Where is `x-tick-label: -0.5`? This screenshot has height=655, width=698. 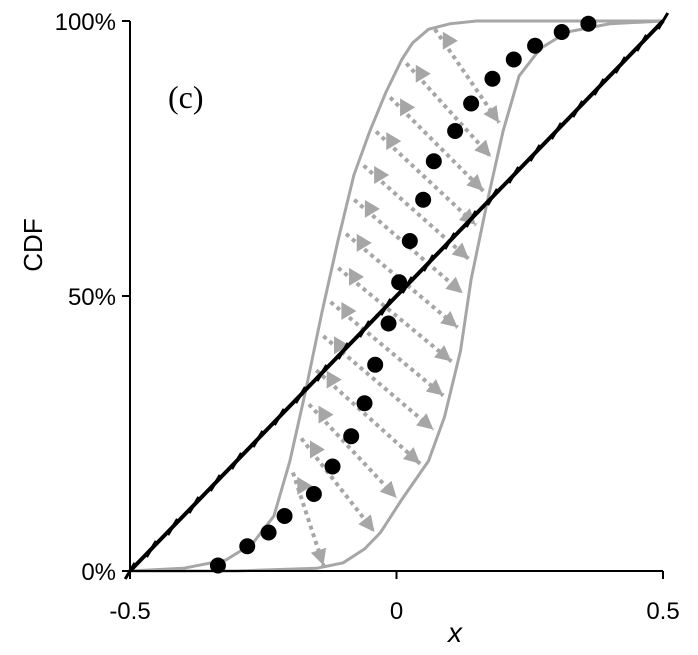
x-tick-label: -0.5 is located at coordinates (129, 611).